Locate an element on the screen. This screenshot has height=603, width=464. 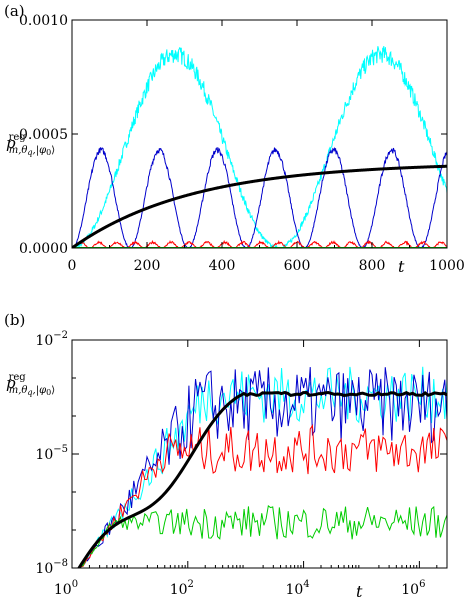
x-tick-label-b-2: 10⁴ is located at coordinates (297, 588).